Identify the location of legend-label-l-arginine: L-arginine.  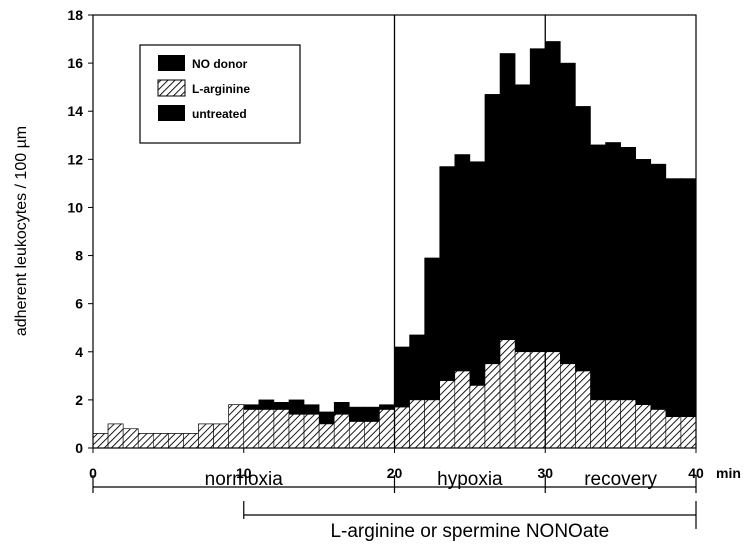
(221, 89).